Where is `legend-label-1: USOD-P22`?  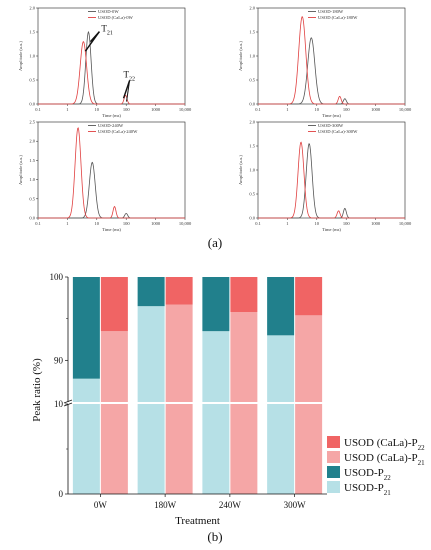
legend-label-1: USOD-P22 is located at coordinates (367, 474).